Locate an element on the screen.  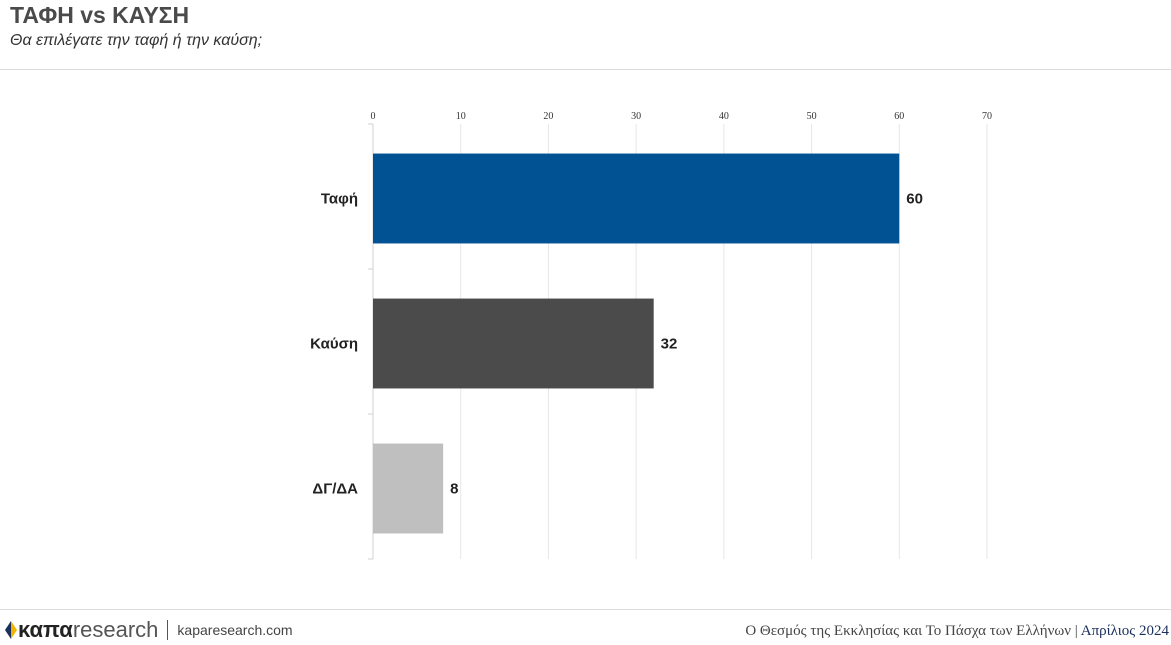
data-label: 8 is located at coordinates (454, 489).